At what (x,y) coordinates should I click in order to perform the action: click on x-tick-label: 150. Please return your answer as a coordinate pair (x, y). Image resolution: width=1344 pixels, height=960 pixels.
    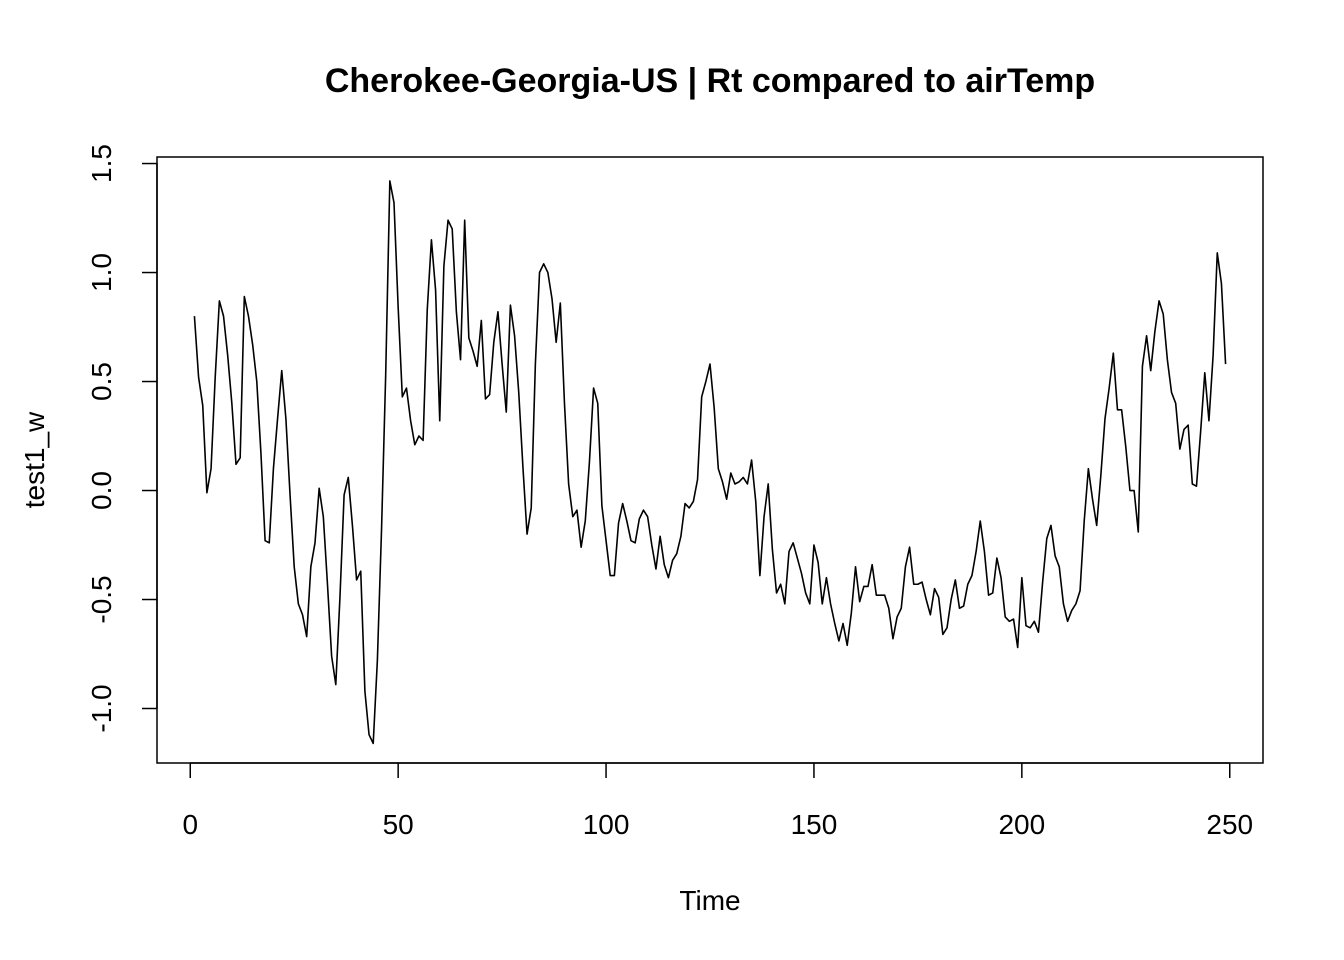
    Looking at the image, I should click on (814, 824).